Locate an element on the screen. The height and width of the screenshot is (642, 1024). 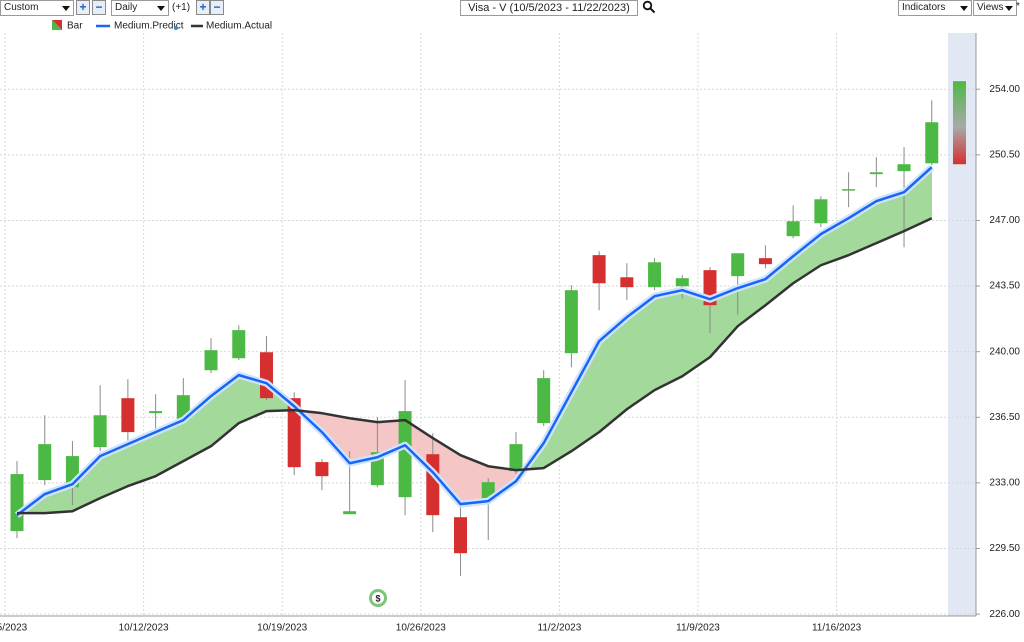
y-tick-label: 243.50 is located at coordinates (1004, 286).